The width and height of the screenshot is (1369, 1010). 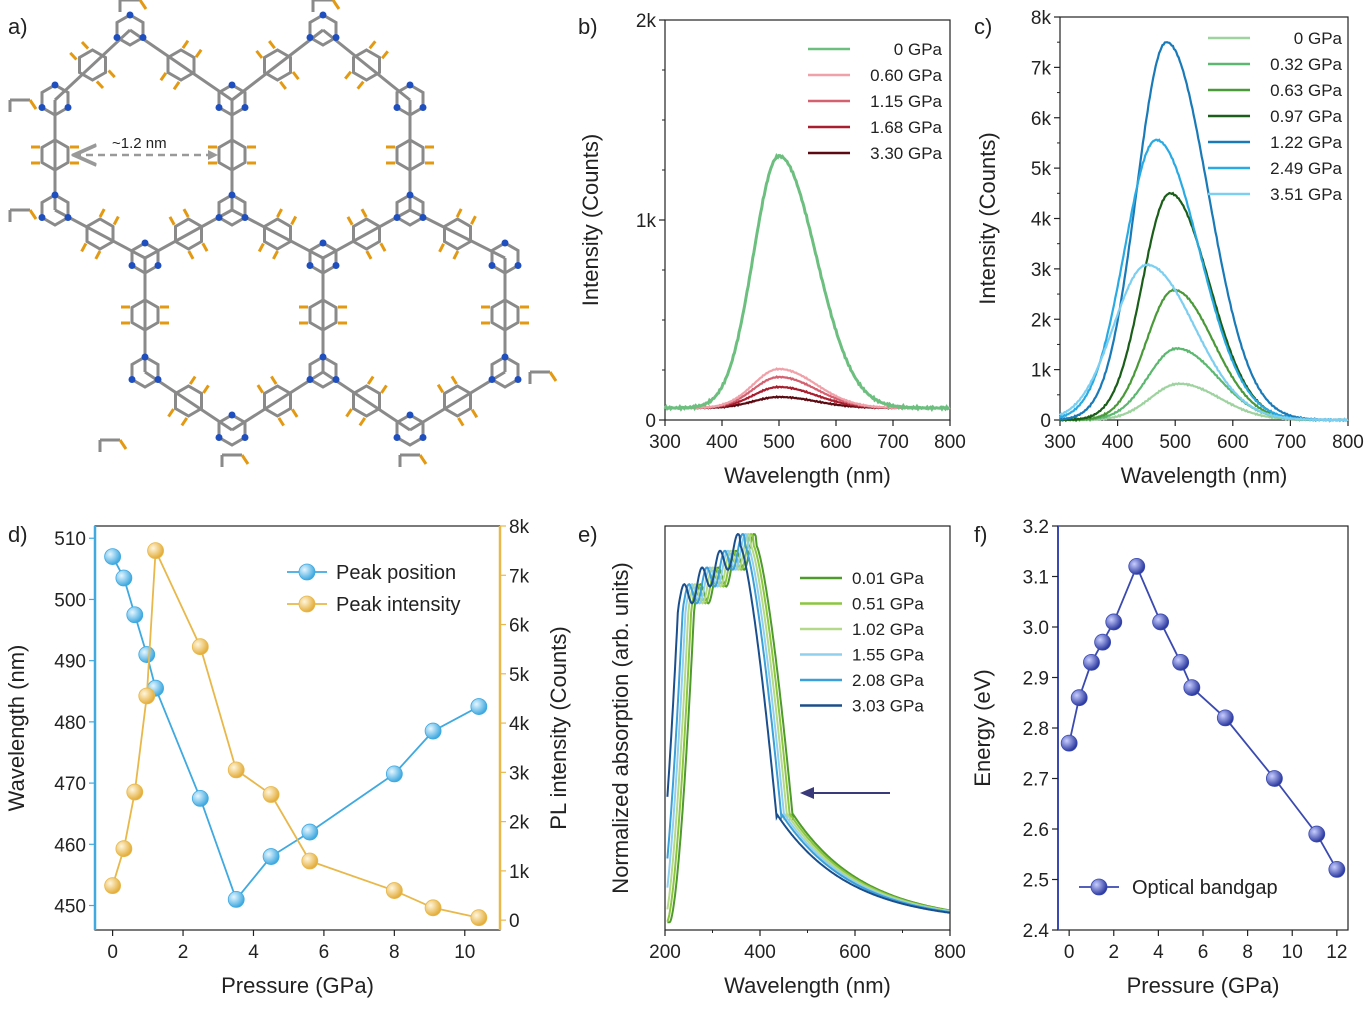 What do you see at coordinates (183, 952) in the screenshot?
I see `x-tick-label: 2` at bounding box center [183, 952].